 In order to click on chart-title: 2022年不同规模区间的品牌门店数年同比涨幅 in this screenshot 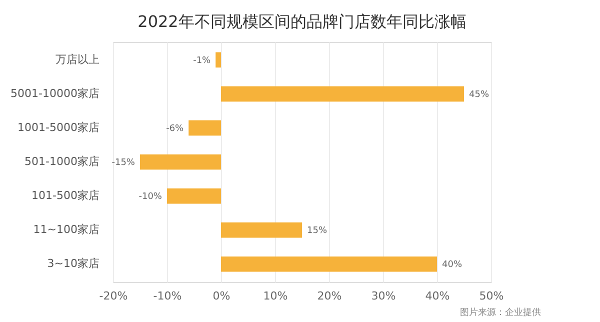, I will do `click(302, 21)`.